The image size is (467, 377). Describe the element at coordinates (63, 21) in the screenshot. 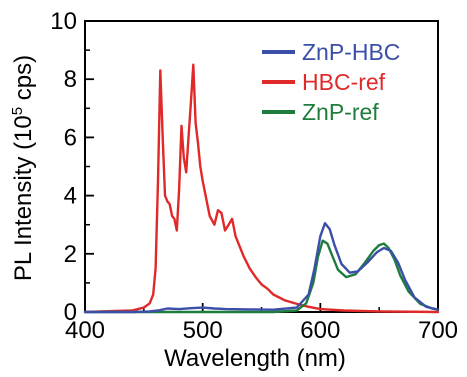

I see `y-tick-label: 10` at that location.